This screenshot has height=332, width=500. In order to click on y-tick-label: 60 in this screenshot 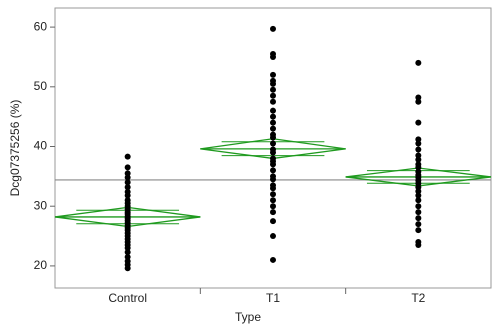, I will do `click(41, 26)`.